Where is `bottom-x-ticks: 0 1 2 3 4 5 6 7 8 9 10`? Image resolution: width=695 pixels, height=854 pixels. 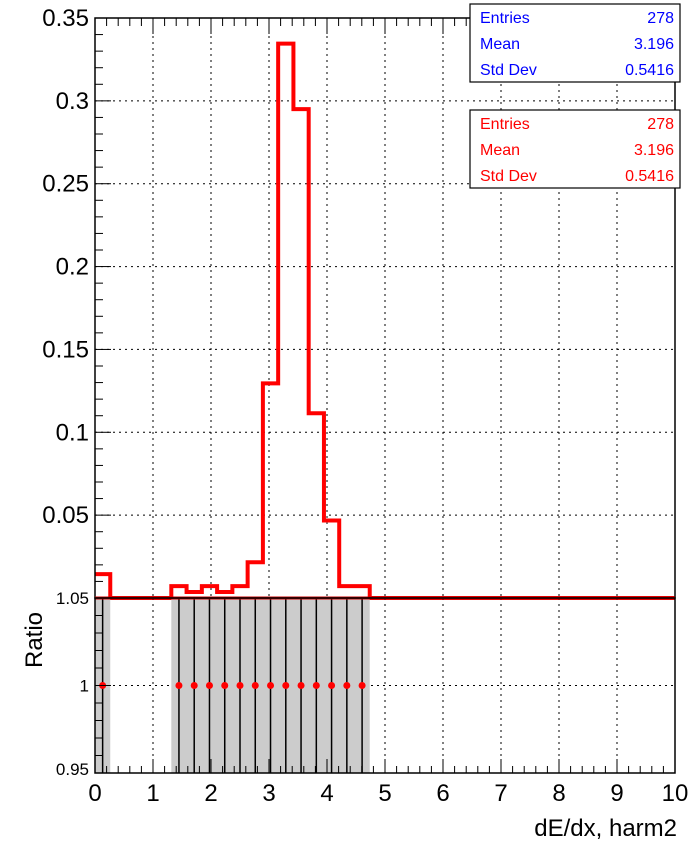 bottom-x-ticks: 0 1 2 3 4 5 6 7 8 9 10 is located at coordinates (388, 783).